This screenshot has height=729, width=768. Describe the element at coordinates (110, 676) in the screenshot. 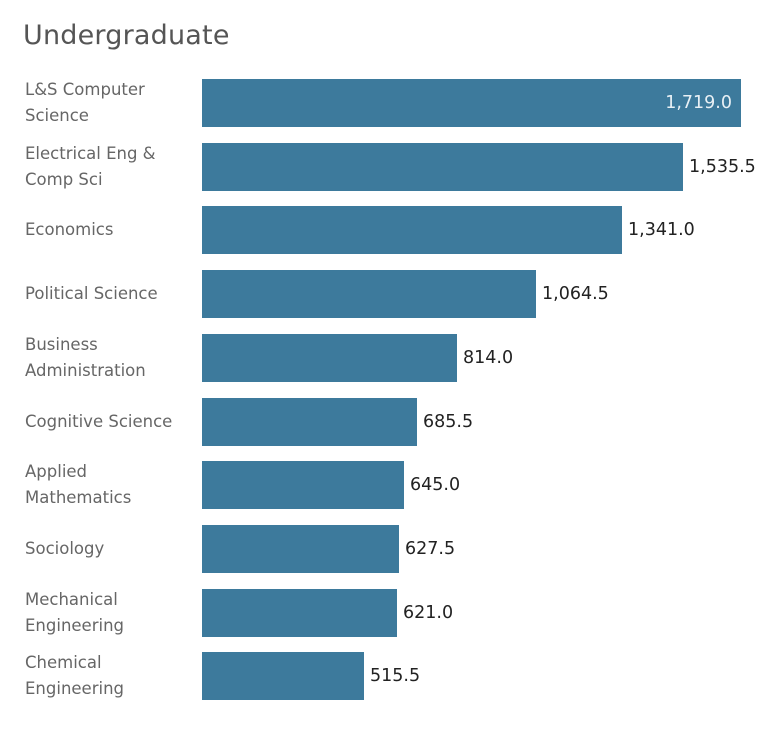

I see `category-label: Chemical Engineering` at that location.